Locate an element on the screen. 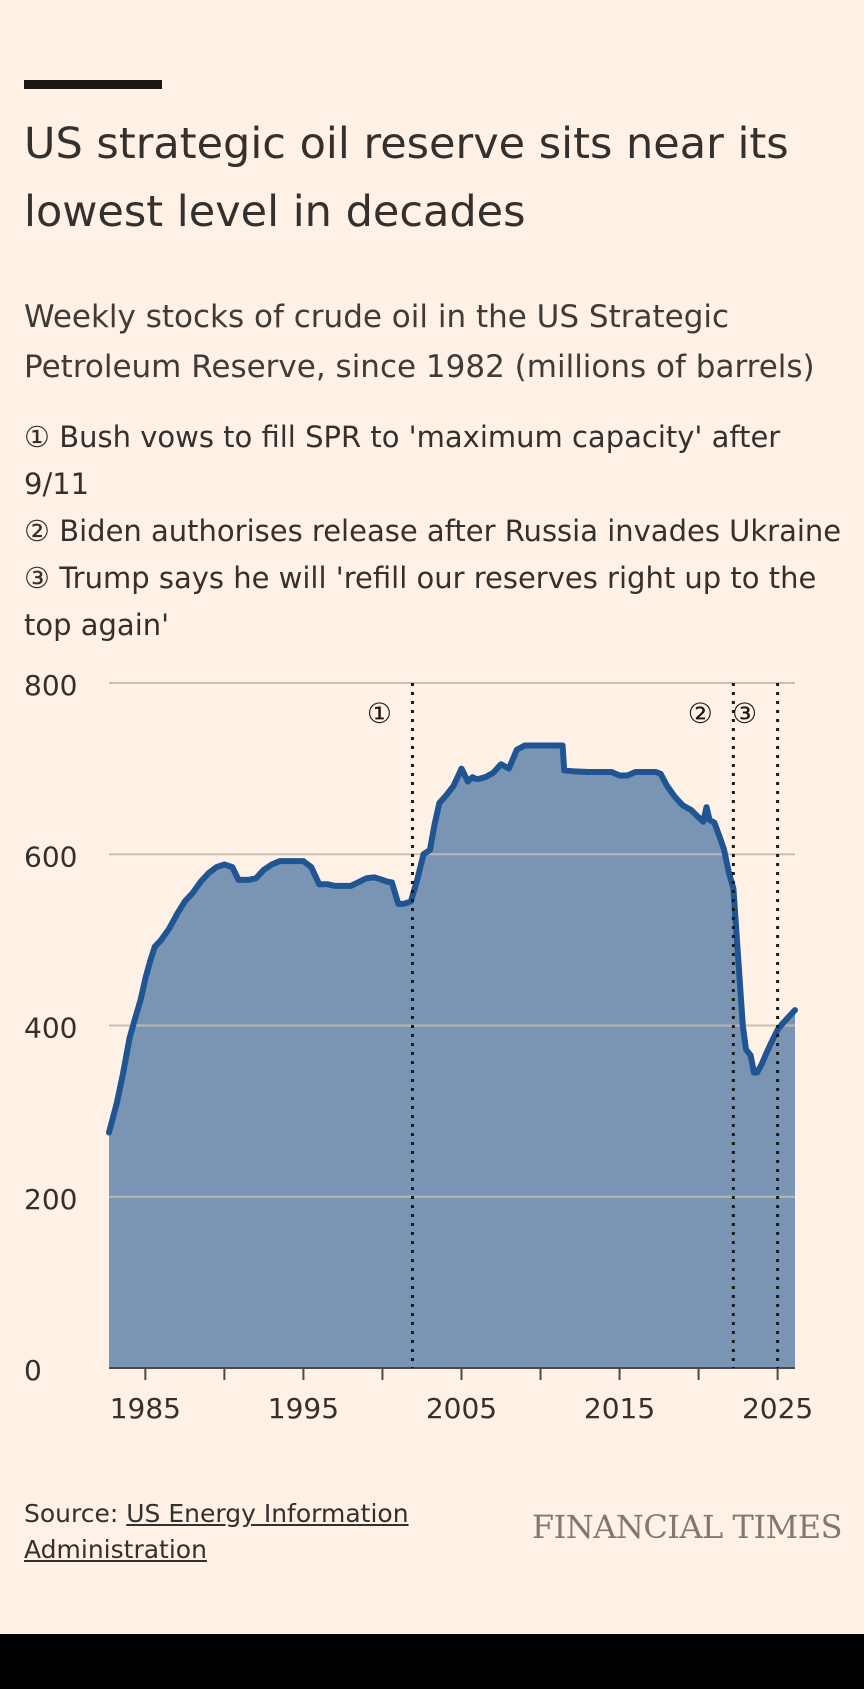 Image resolution: width=864 pixels, height=1689 pixels. annotation-marker: ③ is located at coordinates (37, 578).